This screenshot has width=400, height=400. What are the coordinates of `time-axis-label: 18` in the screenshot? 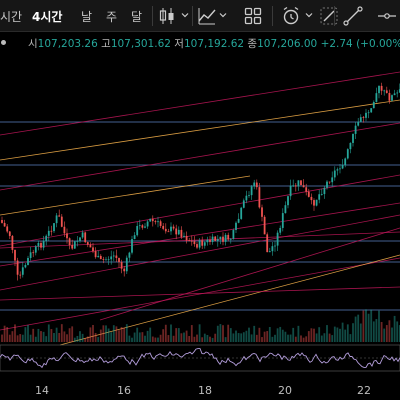 It's located at (205, 390).